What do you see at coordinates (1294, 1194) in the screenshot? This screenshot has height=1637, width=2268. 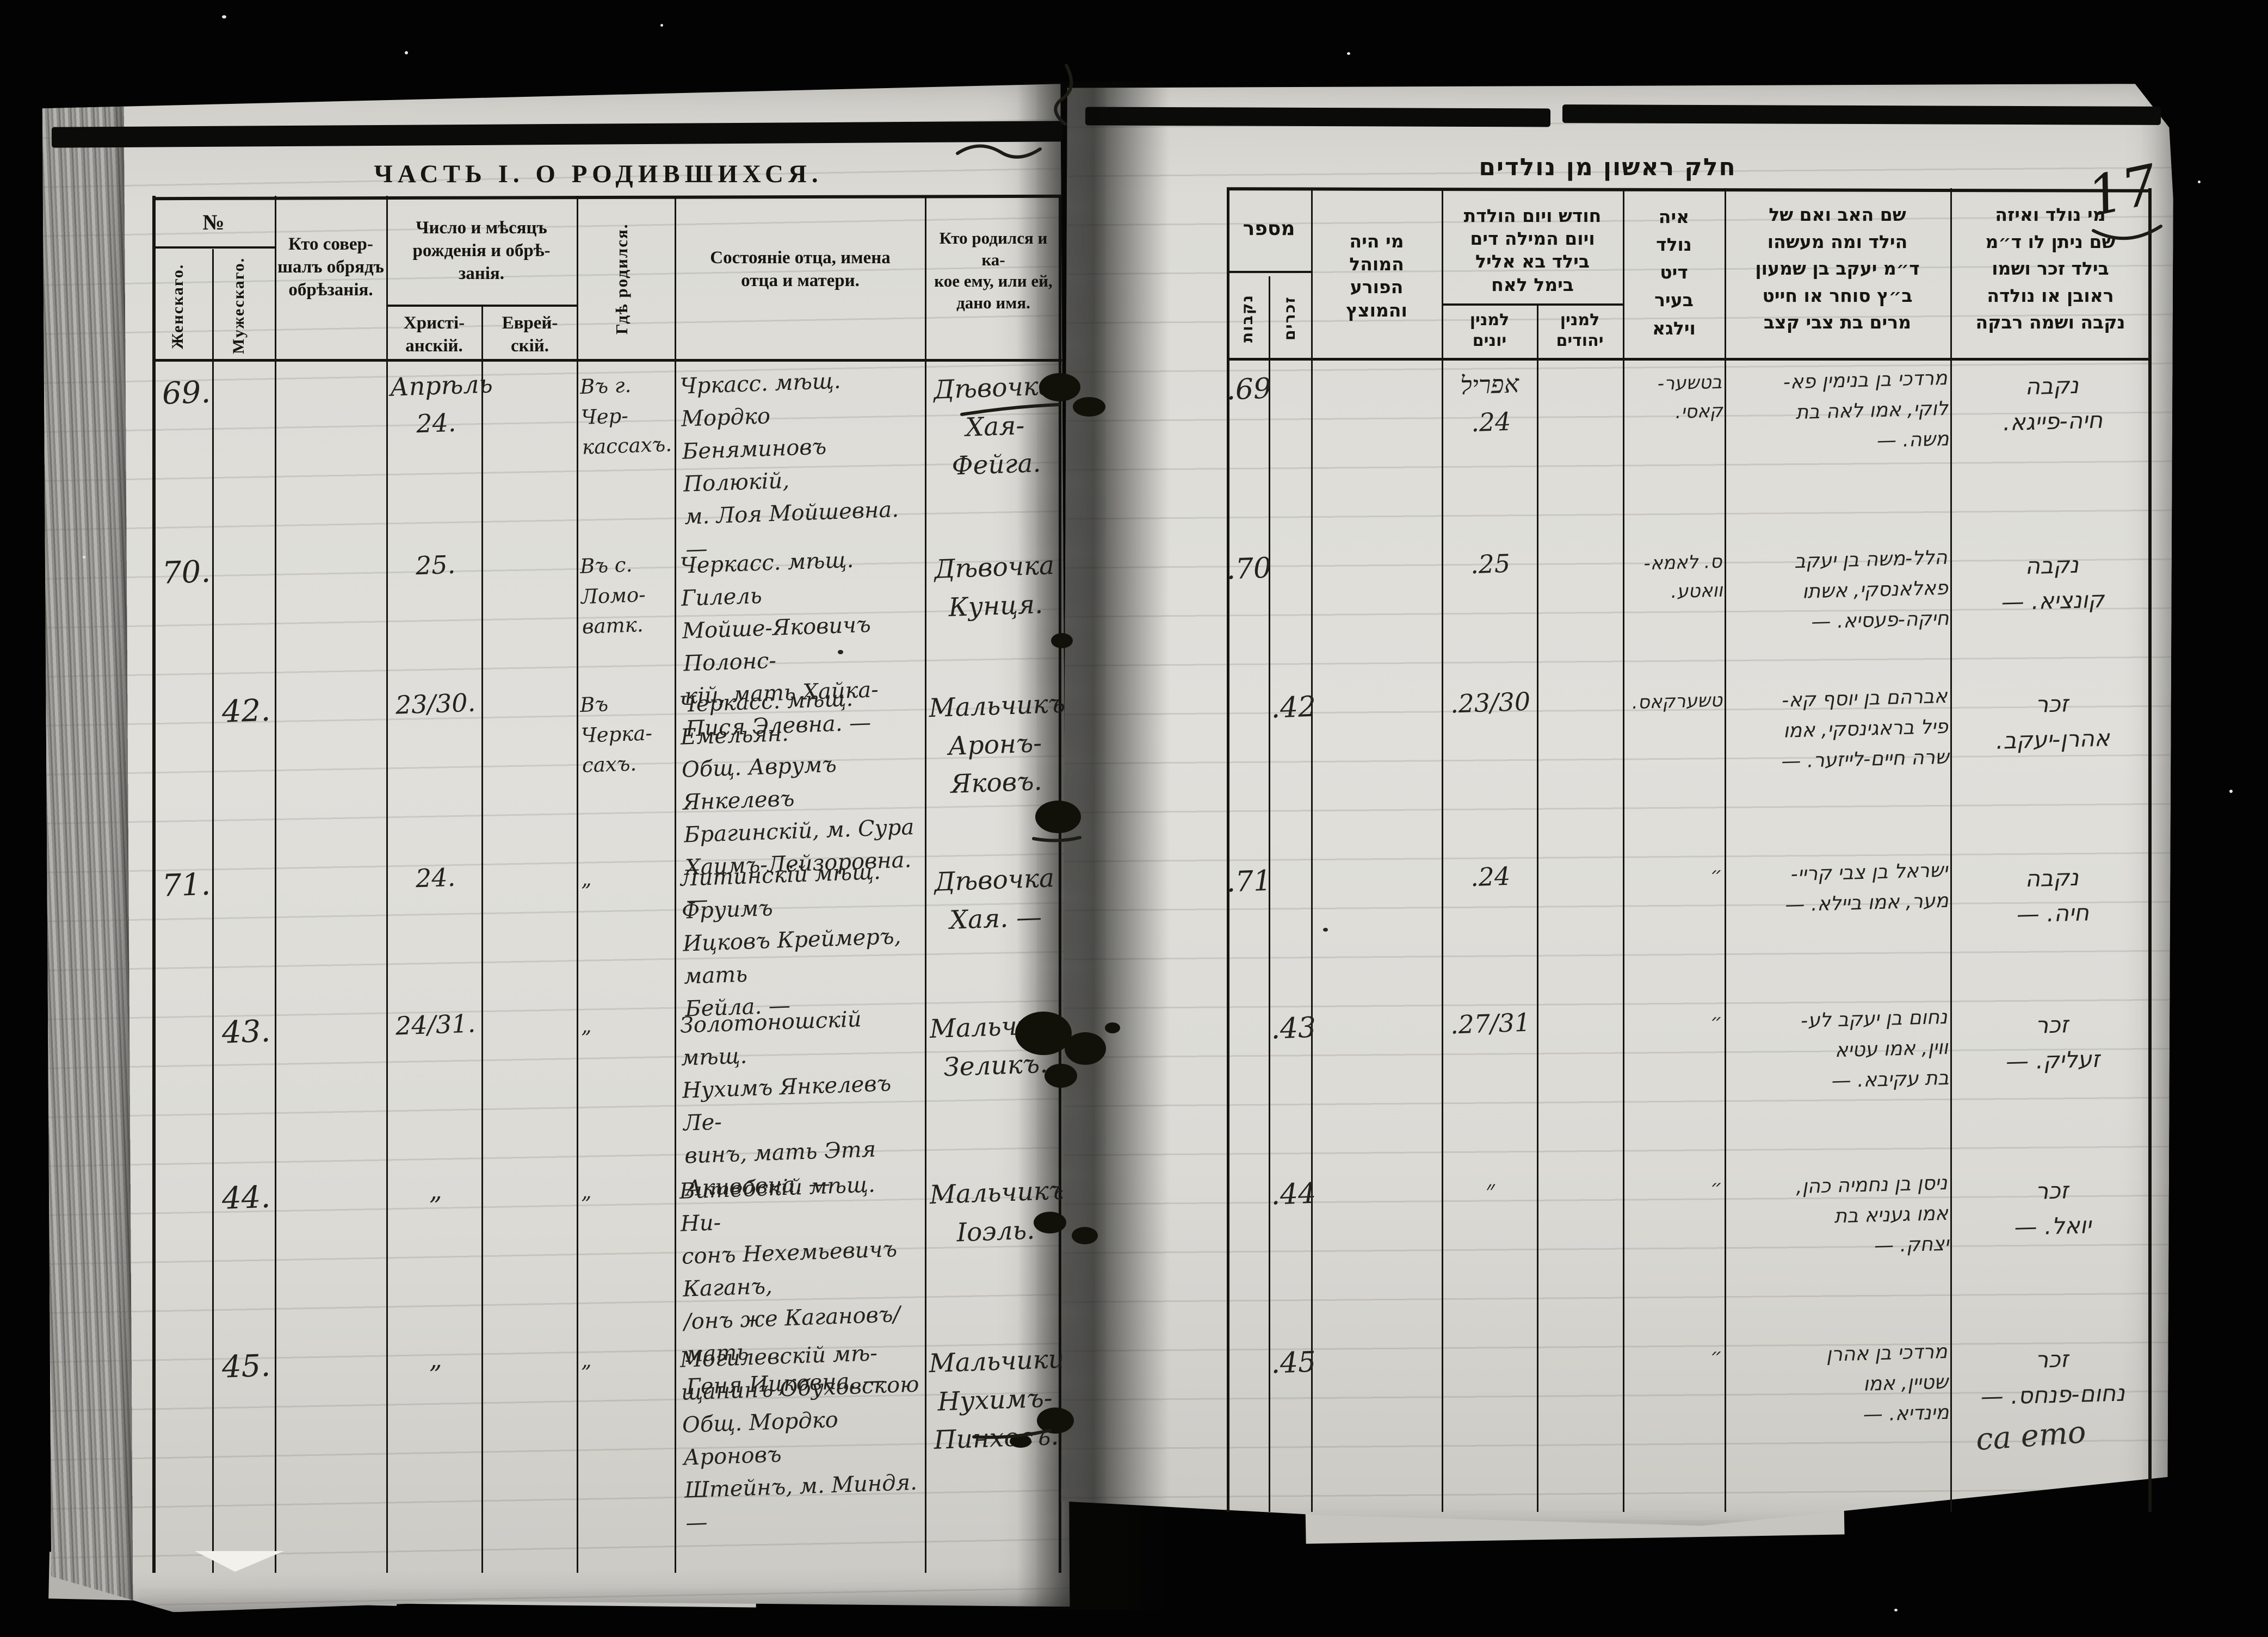 I see `record-number-male: 44.` at bounding box center [1294, 1194].